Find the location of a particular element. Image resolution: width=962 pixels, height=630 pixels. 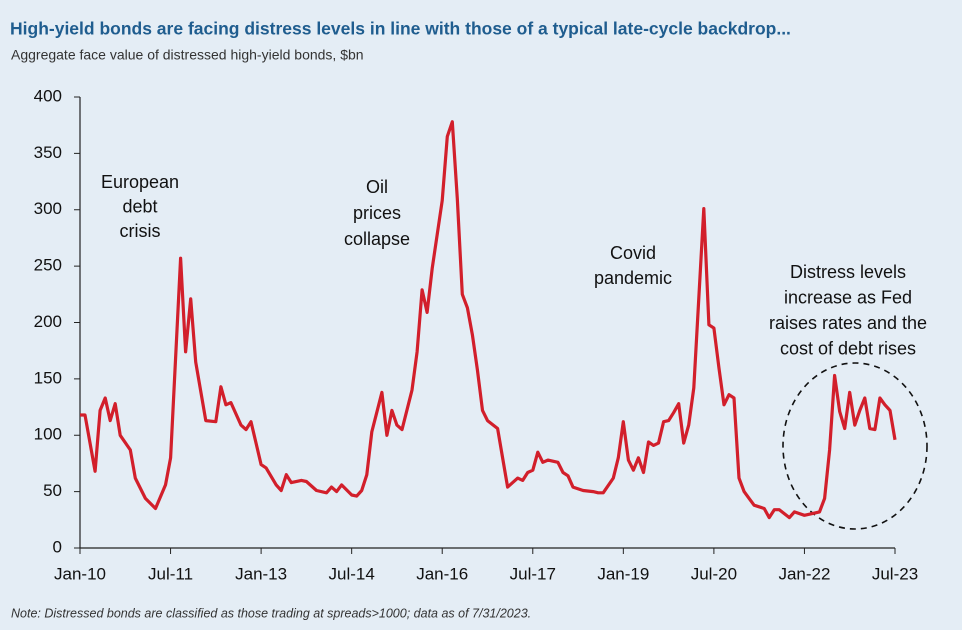

x-tick-label: Jan-19 is located at coordinates (623, 573).